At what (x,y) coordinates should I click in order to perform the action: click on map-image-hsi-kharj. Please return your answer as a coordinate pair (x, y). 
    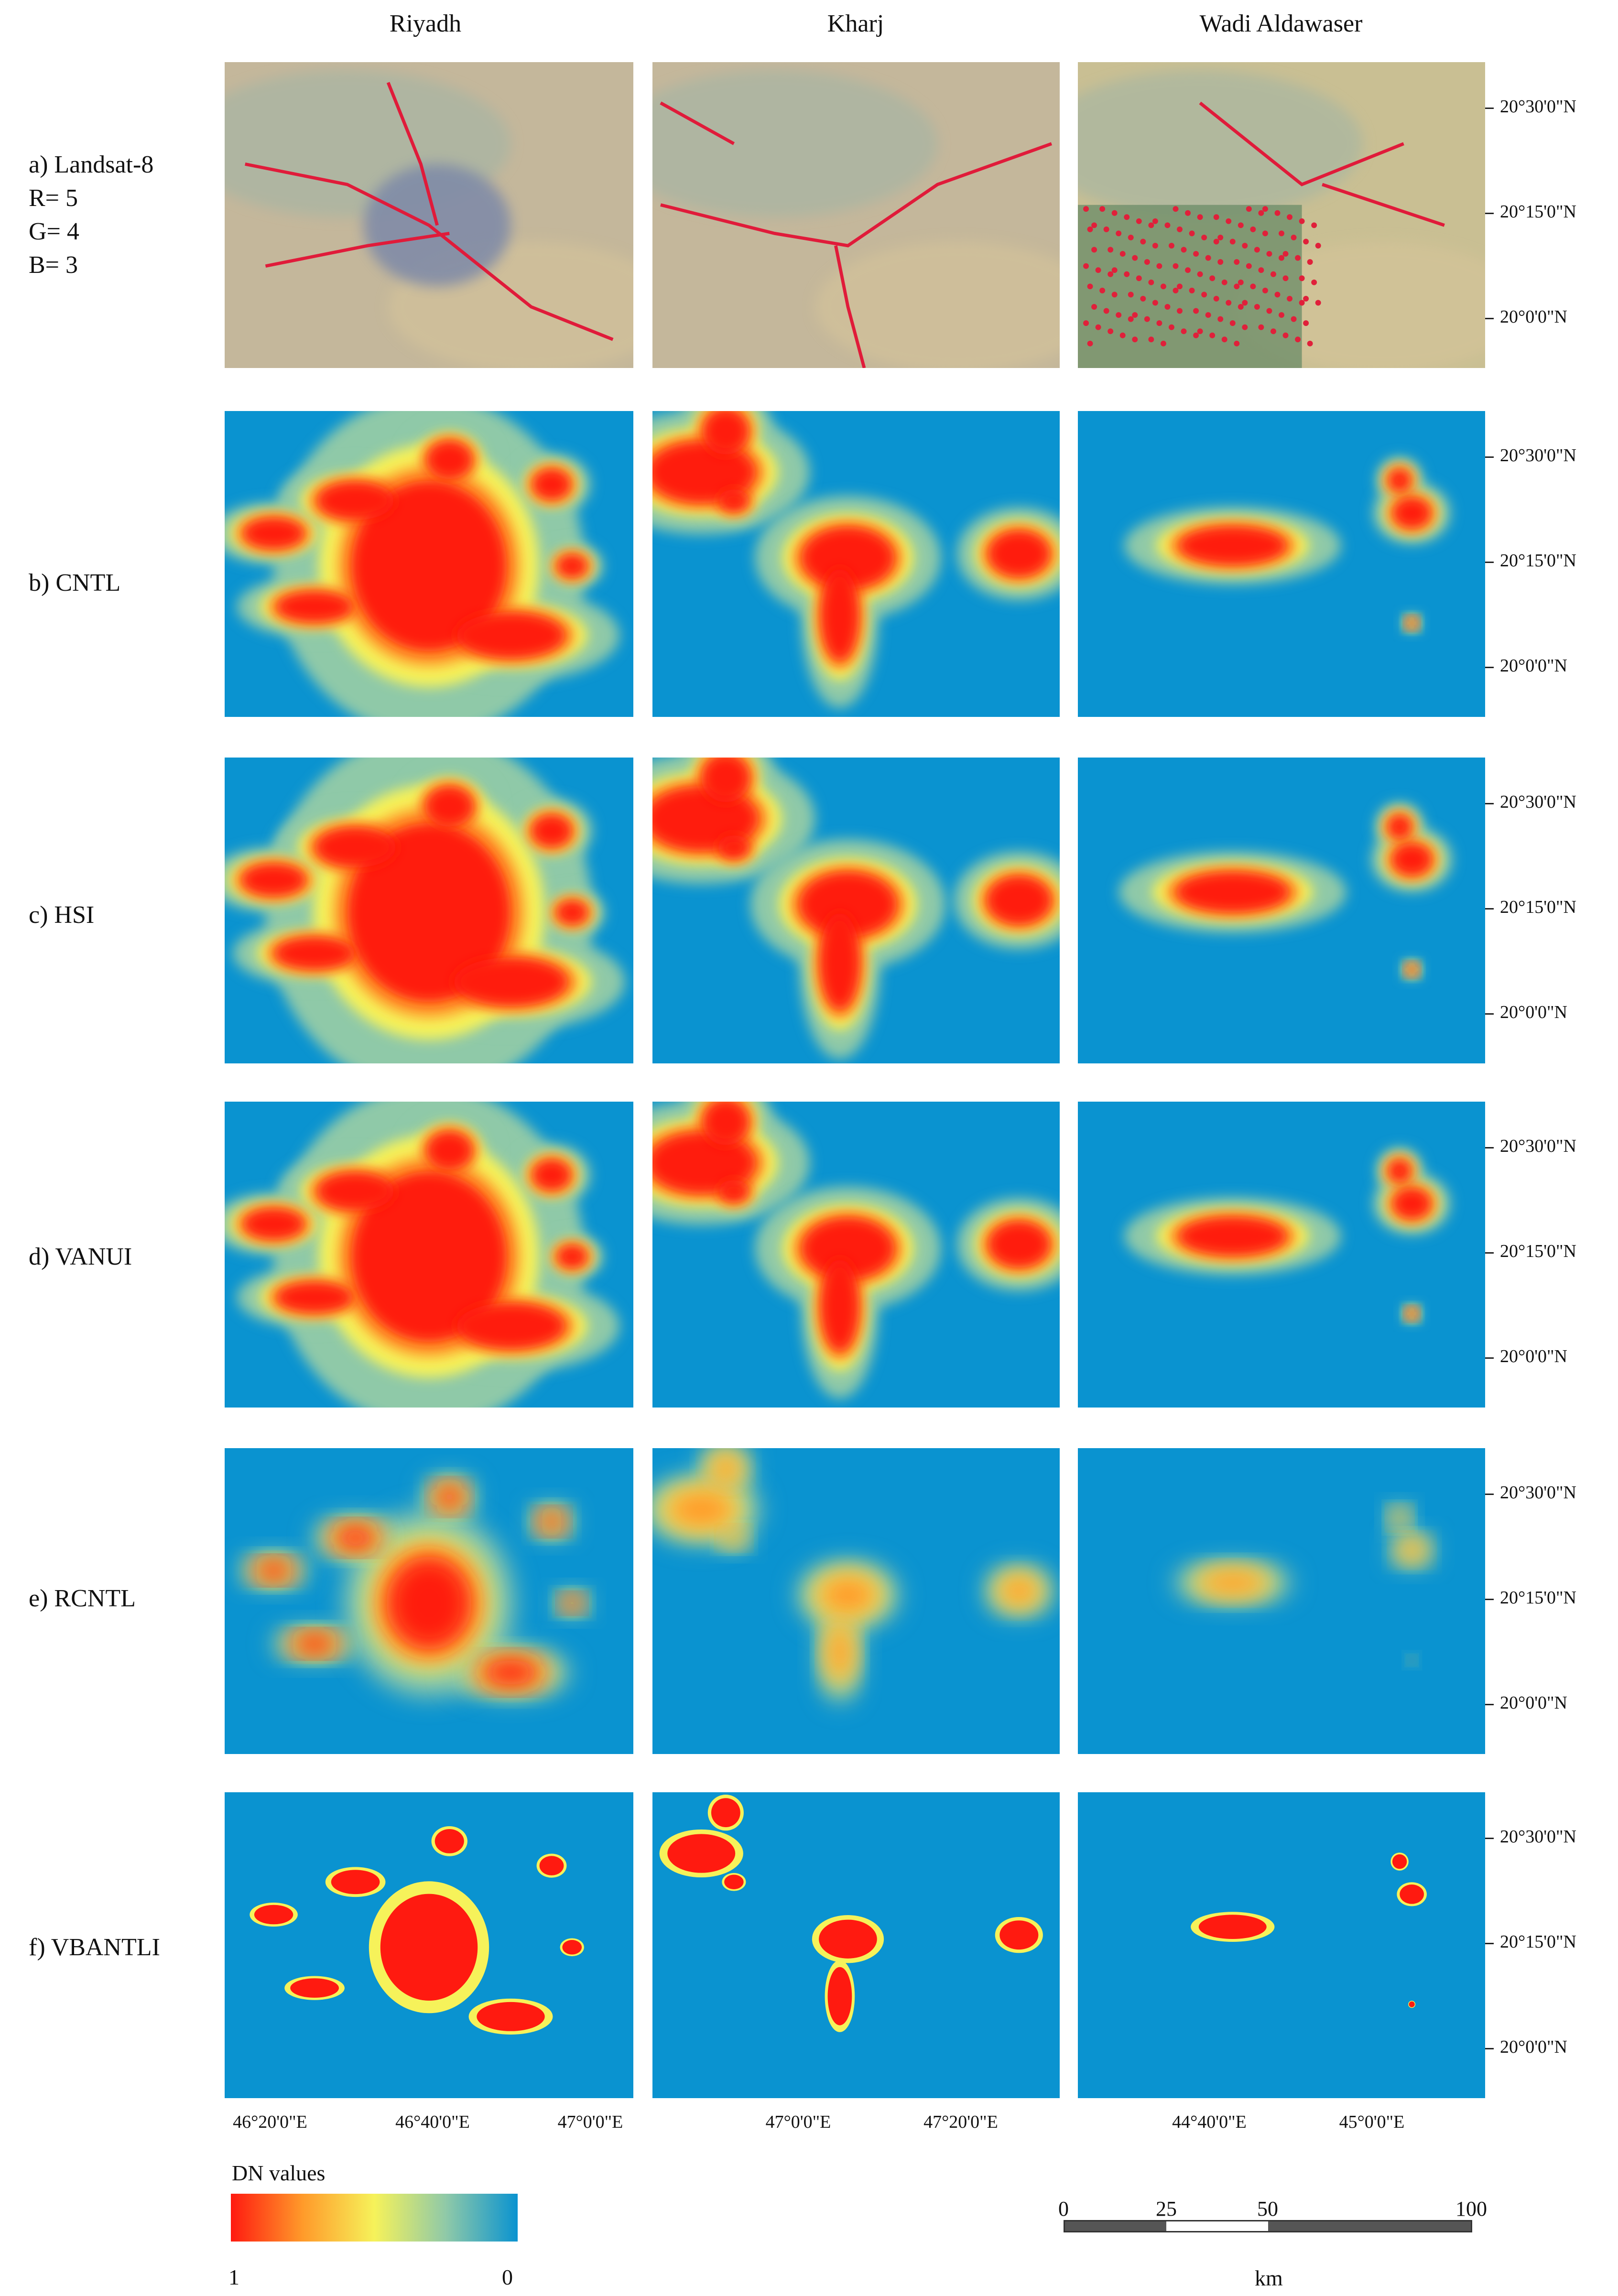
    Looking at the image, I should click on (856, 910).